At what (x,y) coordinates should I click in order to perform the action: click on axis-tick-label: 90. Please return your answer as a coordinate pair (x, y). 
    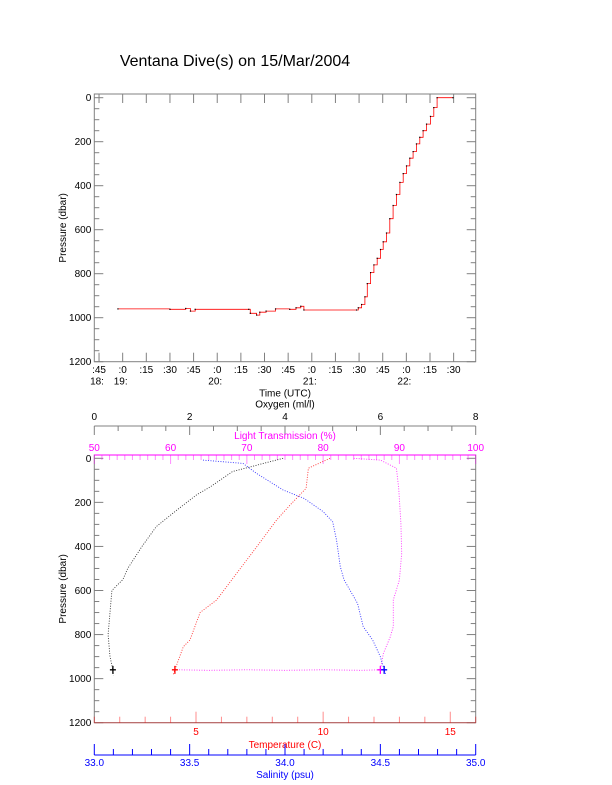
    Looking at the image, I should click on (400, 448).